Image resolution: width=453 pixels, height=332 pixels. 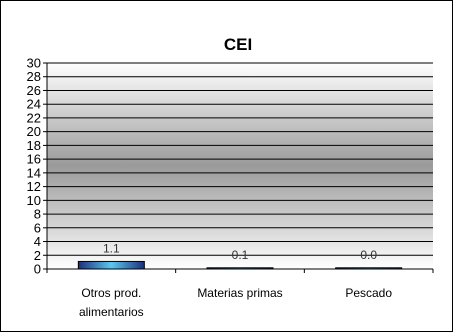 I want to click on y-tick-label: 20, so click(x=34, y=131).